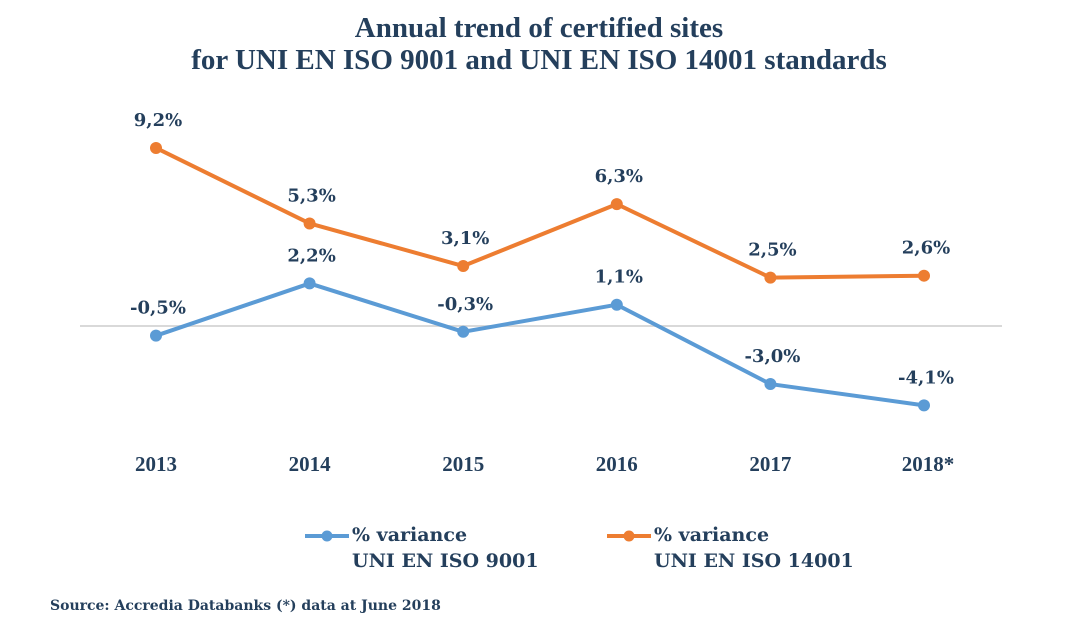  What do you see at coordinates (926, 248) in the screenshot?
I see `data-label: 2,6%` at bounding box center [926, 248].